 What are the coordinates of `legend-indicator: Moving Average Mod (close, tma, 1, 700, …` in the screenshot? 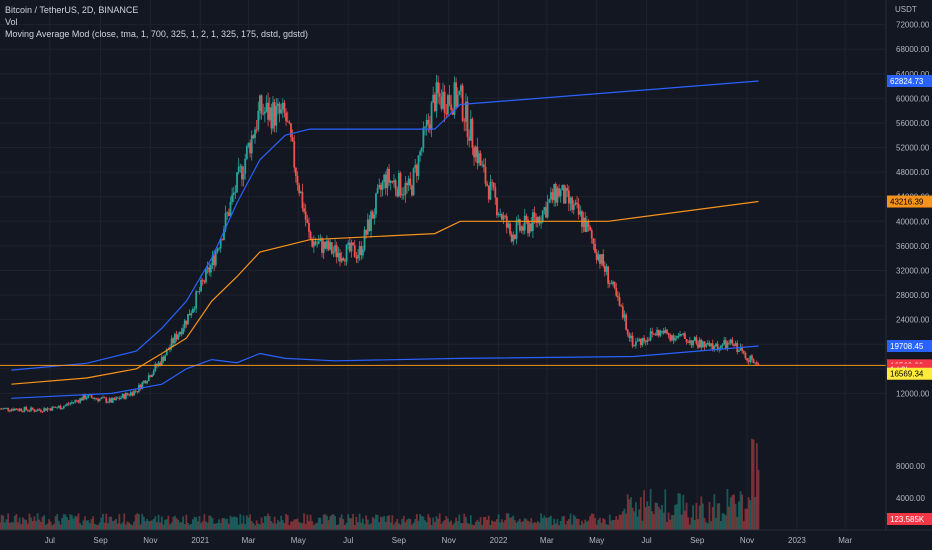 It's located at (157, 34).